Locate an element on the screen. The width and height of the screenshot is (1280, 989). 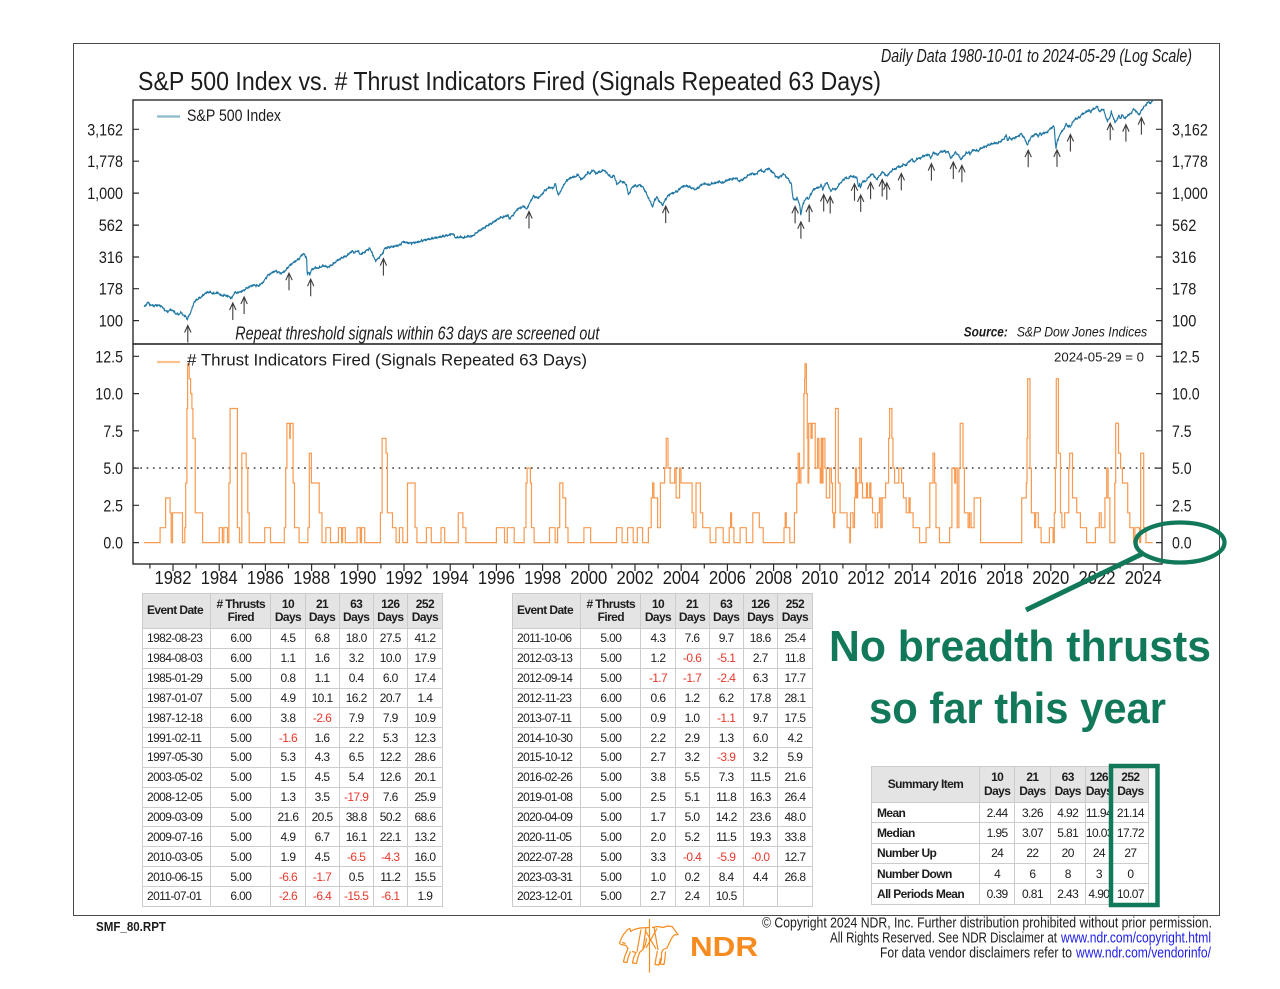
svg-text: NDR is located at coordinates (724, 946).